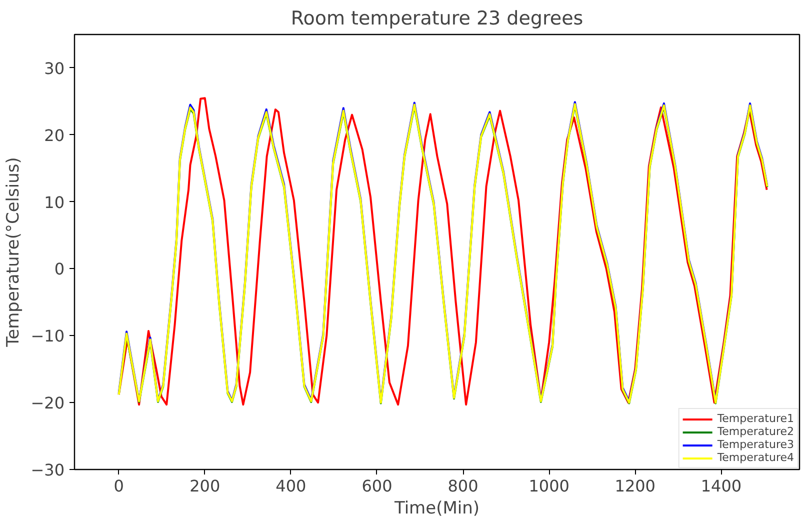 The height and width of the screenshot is (521, 803). I want to click on x-tick-label: 1000, so click(549, 486).